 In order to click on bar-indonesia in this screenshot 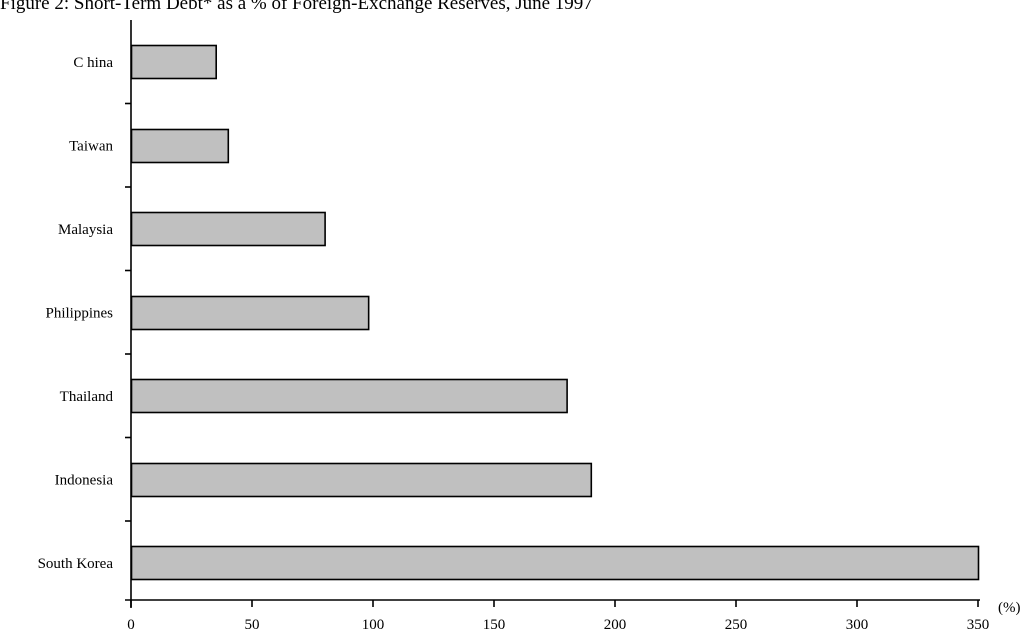, I will do `click(361, 480)`.